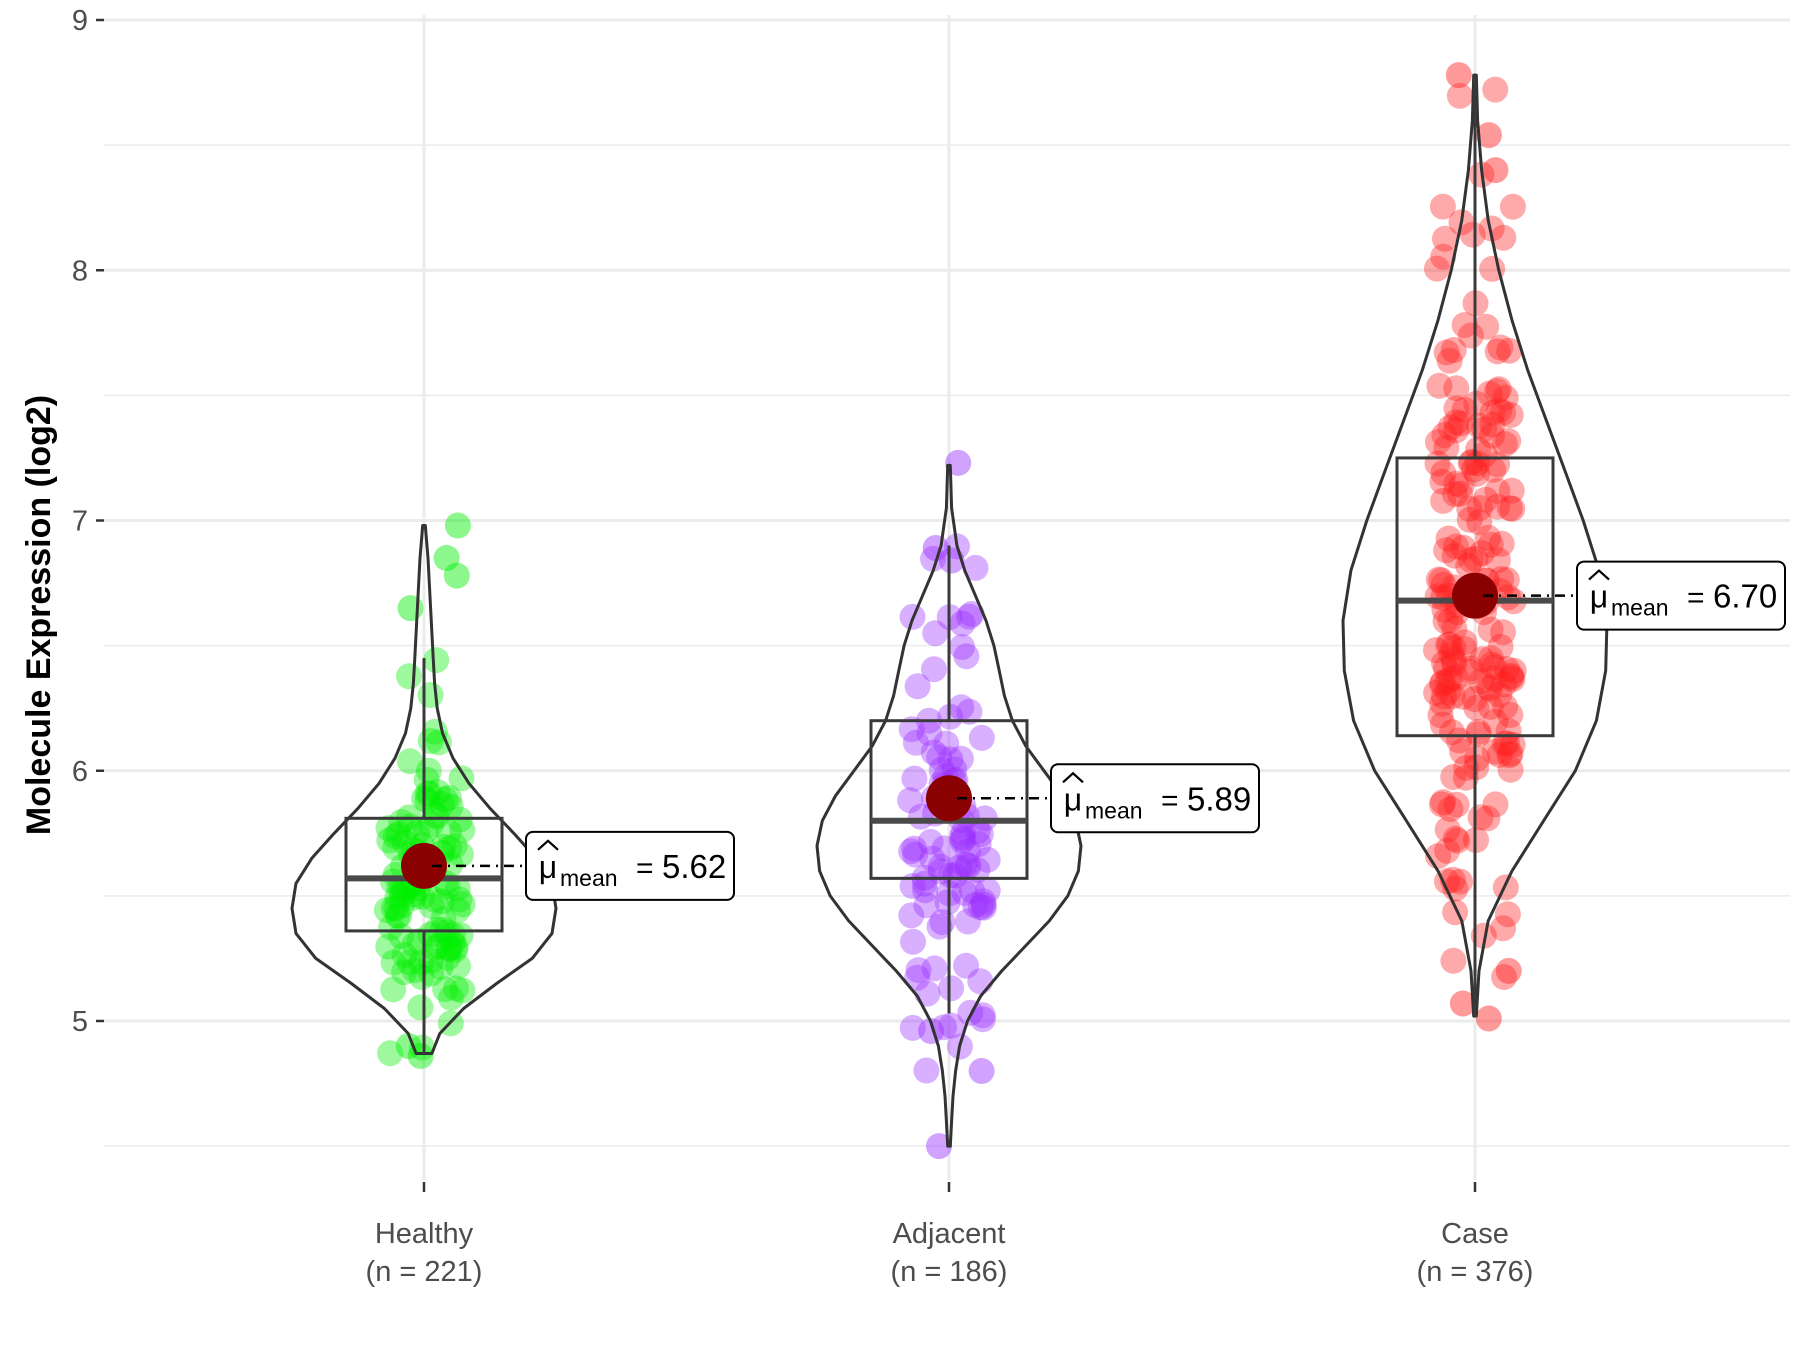 This screenshot has height=1350, width=1800. Describe the element at coordinates (80, 21) in the screenshot. I see `y-tick-label: 9` at that location.